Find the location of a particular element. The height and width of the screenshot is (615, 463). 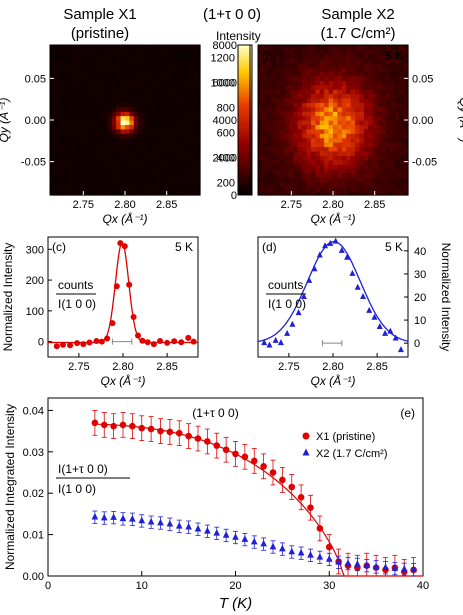

y-tick-label: -0.05 is located at coordinates (33, 163).